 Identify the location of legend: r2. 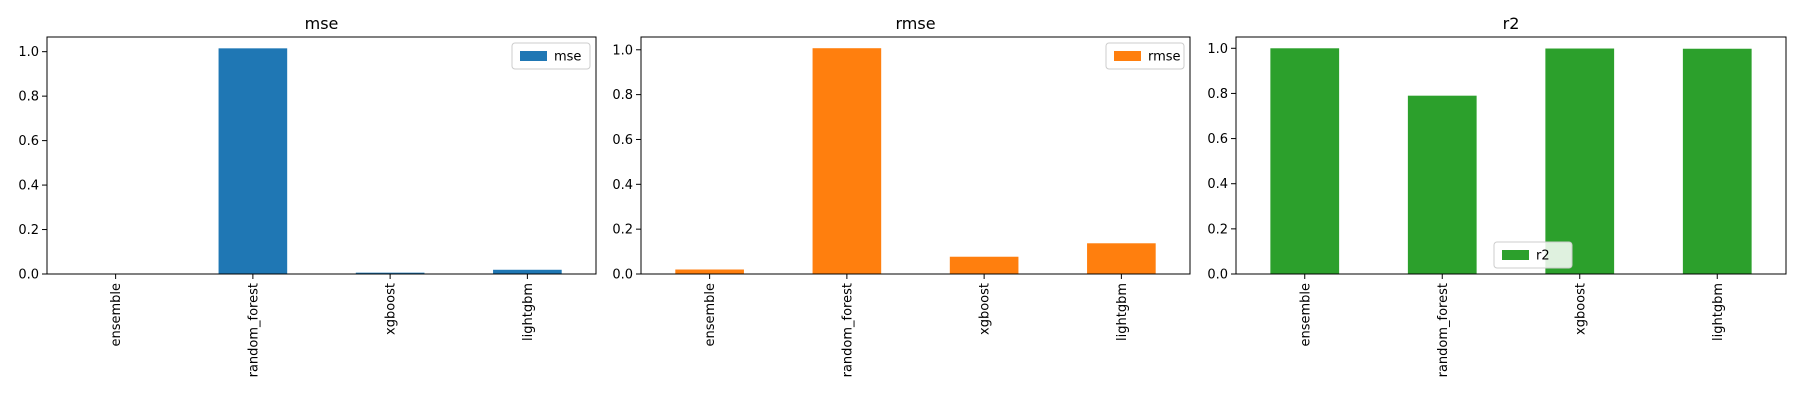
(1533, 255).